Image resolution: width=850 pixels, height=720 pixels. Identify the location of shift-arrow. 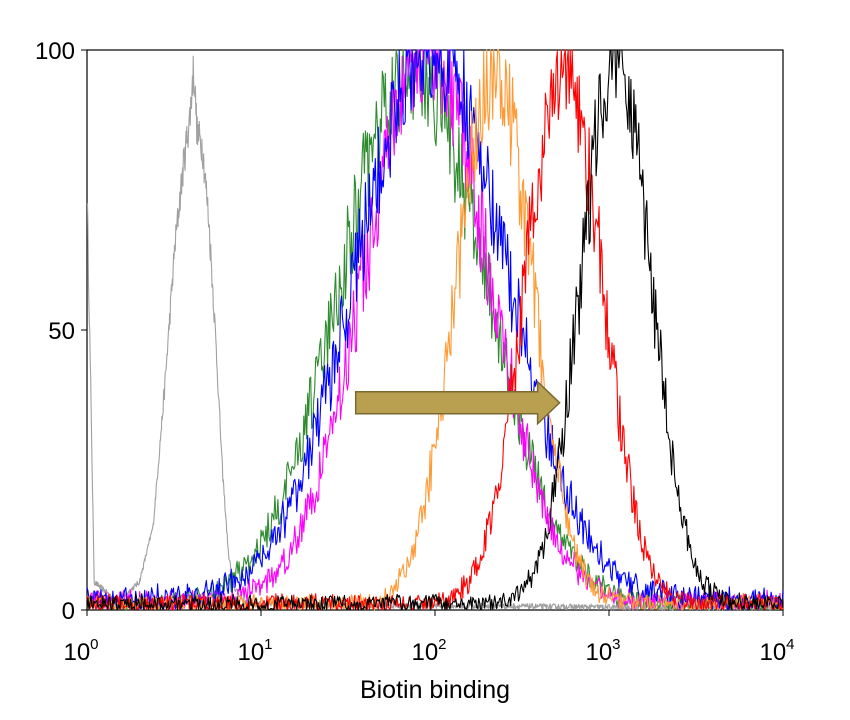
(457, 403).